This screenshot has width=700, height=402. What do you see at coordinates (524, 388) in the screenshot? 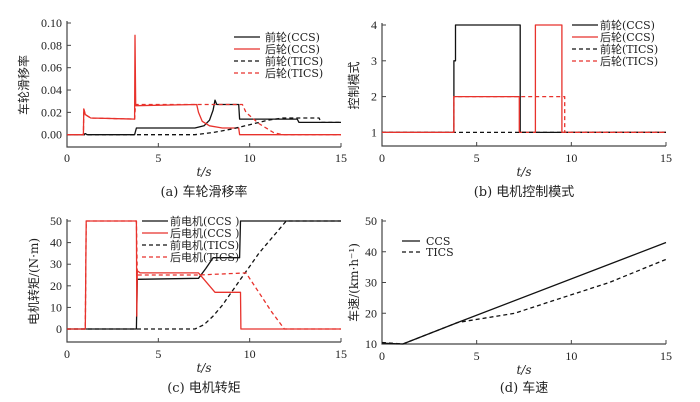
I see `subplot-caption: (d) 车速` at bounding box center [524, 388].